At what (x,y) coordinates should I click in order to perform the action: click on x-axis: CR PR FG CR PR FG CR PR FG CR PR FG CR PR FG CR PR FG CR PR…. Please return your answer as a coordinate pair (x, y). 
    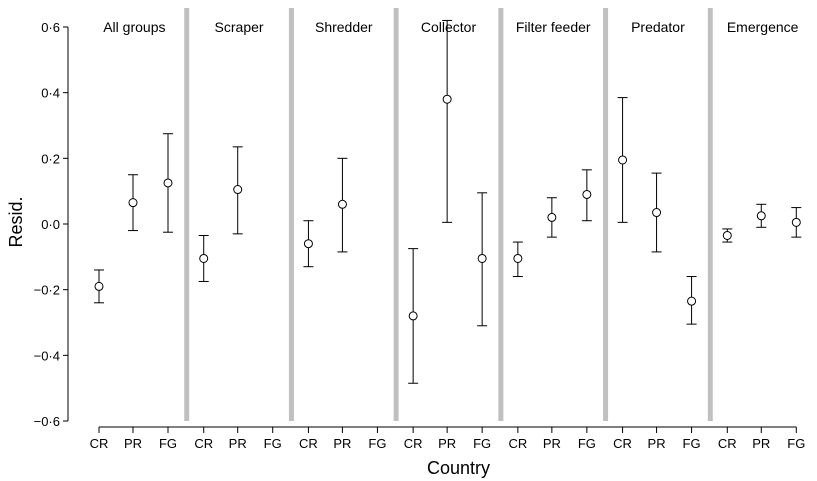
    Looking at the image, I should click on (447, 438).